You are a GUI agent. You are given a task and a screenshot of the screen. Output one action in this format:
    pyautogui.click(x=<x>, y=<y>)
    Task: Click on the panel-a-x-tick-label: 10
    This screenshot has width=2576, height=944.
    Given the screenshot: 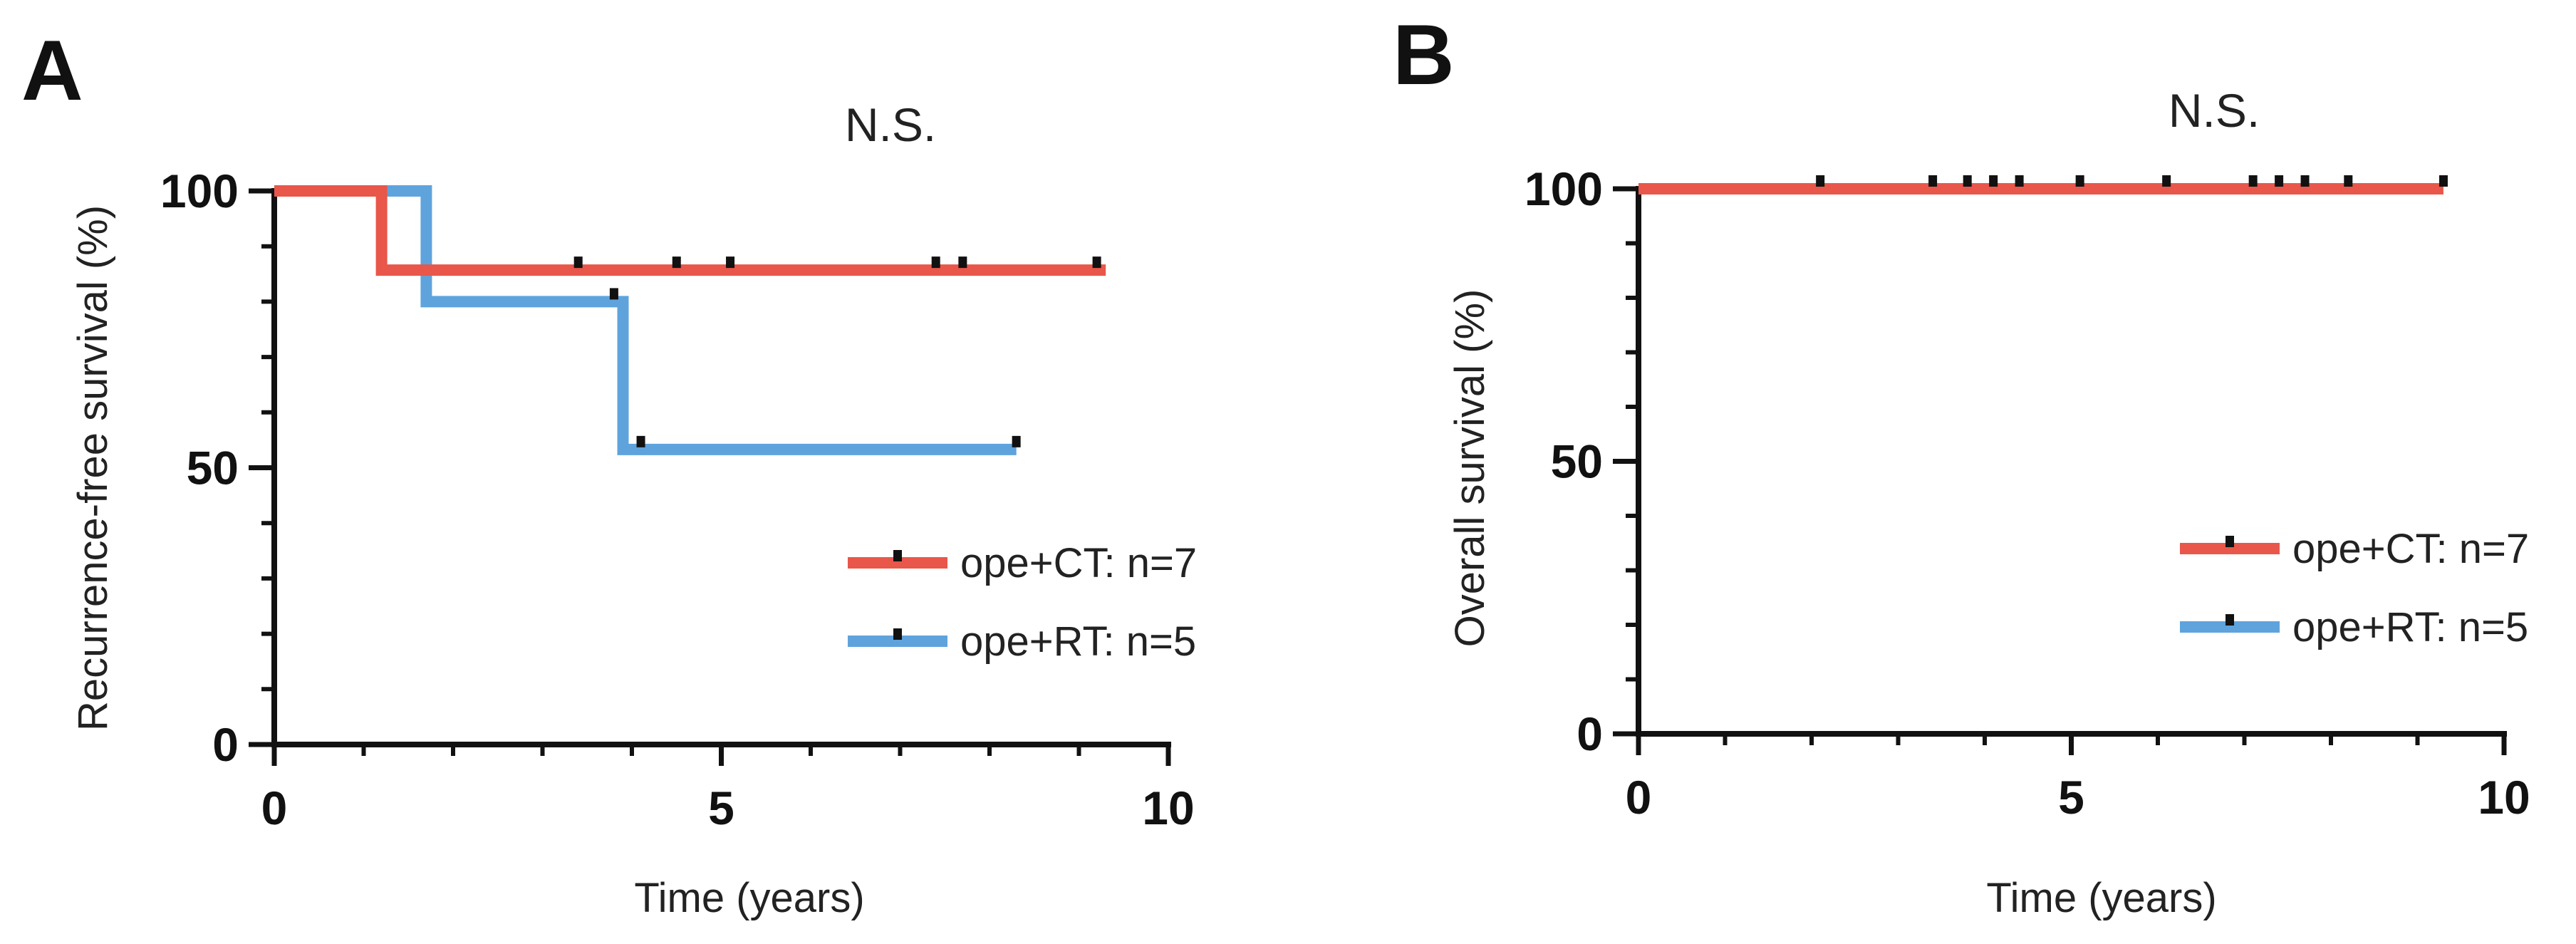 What is the action you would take?
    pyautogui.click(x=1168, y=808)
    